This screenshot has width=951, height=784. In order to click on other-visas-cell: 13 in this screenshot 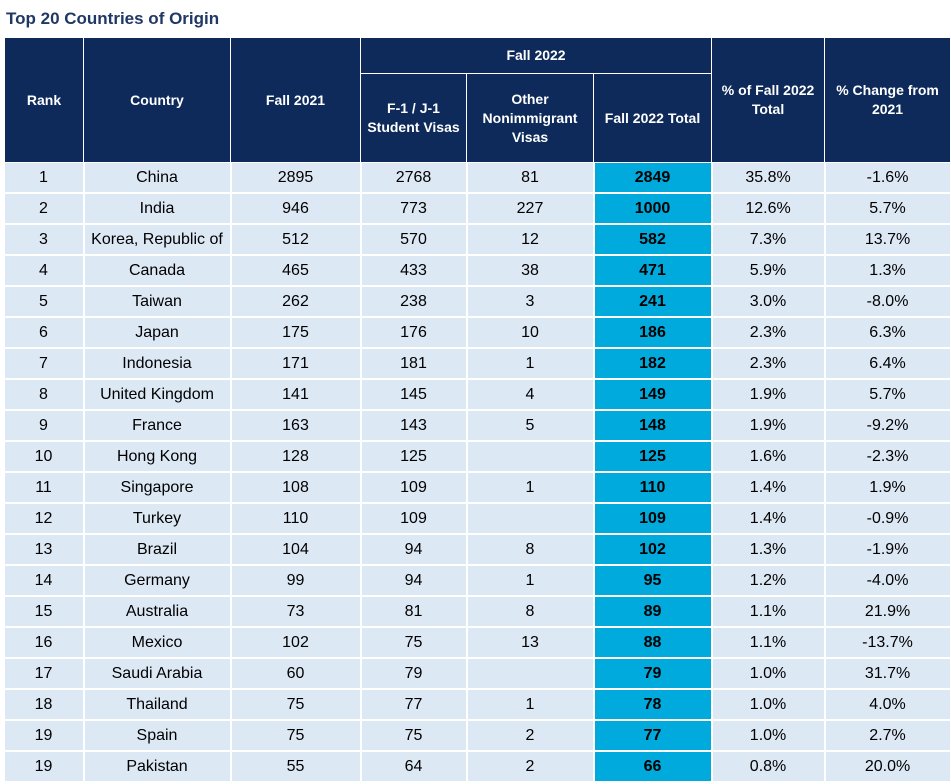, I will do `click(530, 643)`.